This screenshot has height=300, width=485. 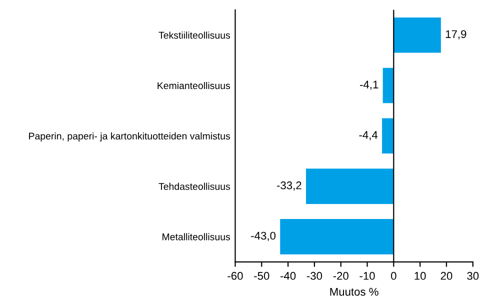 I want to click on data-label: -33,2, so click(x=289, y=186).